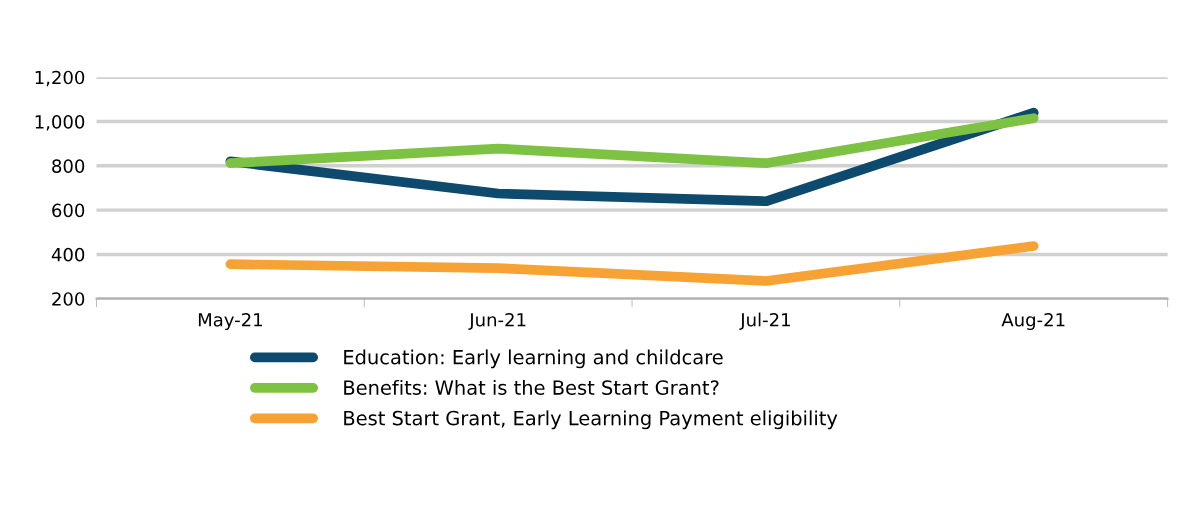 The height and width of the screenshot is (515, 1177). Describe the element at coordinates (68, 210) in the screenshot. I see `y-tick-label: 600` at that location.